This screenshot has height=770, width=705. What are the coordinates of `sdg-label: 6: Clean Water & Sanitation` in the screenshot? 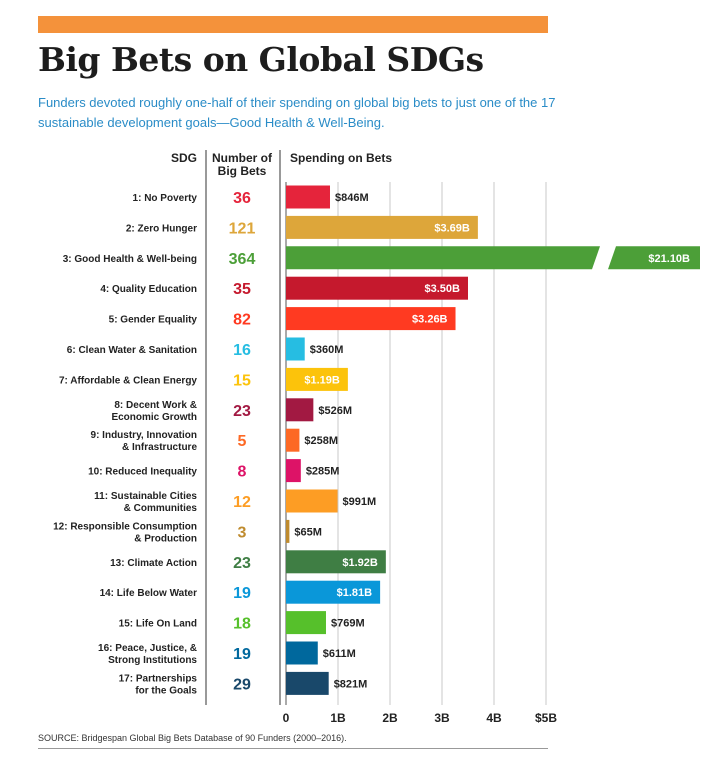 It's located at (132, 350).